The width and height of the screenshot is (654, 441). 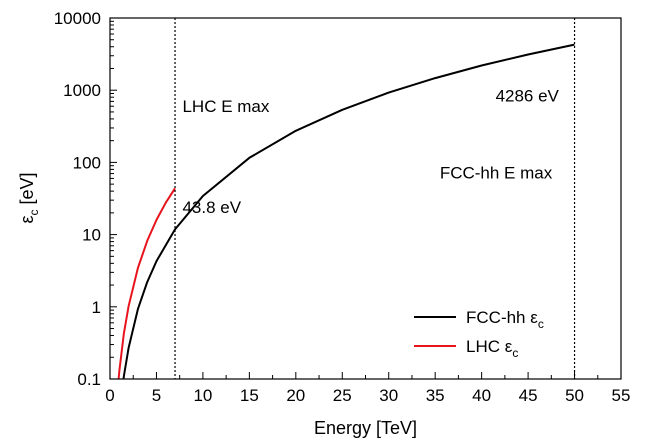 What do you see at coordinates (146, 283) in the screenshot?
I see `lhc-series-line` at bounding box center [146, 283].